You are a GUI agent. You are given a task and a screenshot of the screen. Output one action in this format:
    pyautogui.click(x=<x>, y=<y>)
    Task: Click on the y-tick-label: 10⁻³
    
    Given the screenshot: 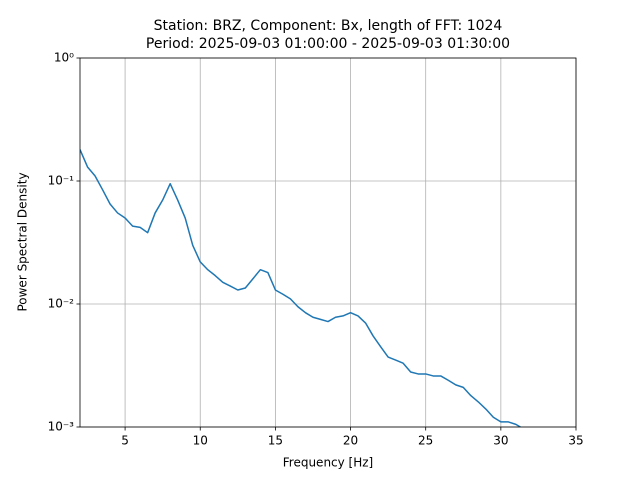 What is the action you would take?
    pyautogui.click(x=61, y=427)
    